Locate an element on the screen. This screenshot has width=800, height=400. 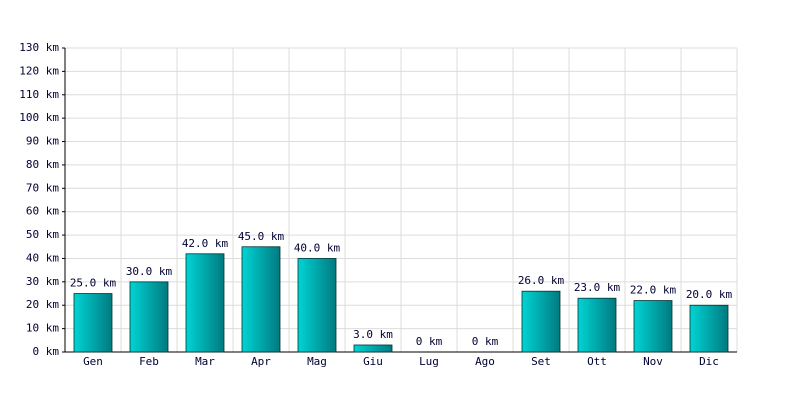
value-label: 45.0 km is located at coordinates (261, 236).